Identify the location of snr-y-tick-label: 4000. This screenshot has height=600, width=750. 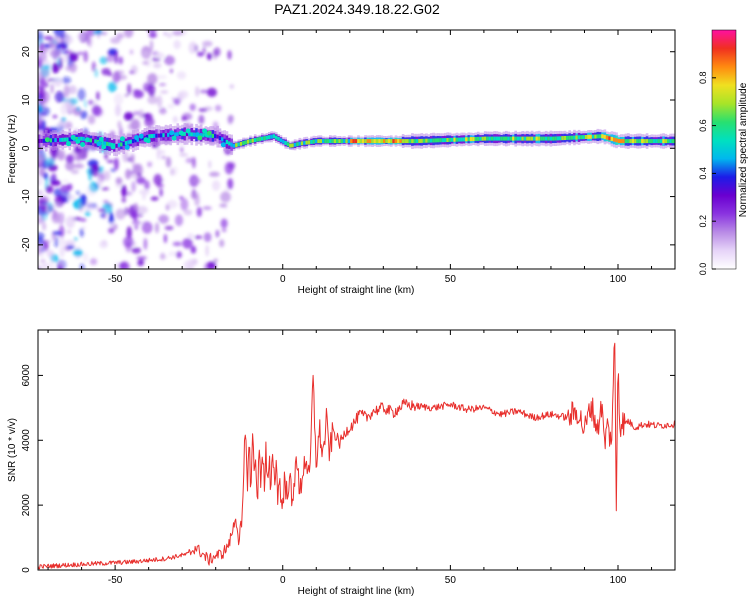
(26, 440).